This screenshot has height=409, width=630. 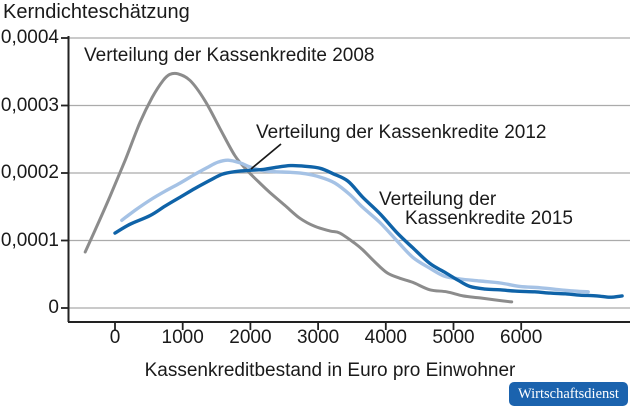 I want to click on x-tick-label-2000: 2000, so click(x=250, y=337).